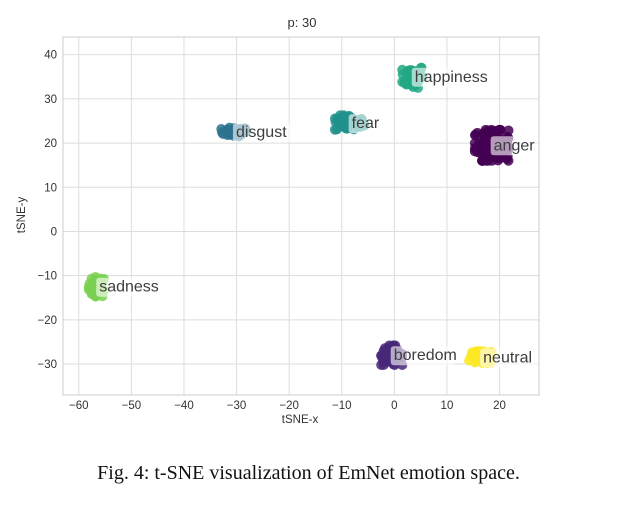 The image size is (617, 520). What do you see at coordinates (50, 188) in the screenshot?
I see `y-tick-label: 10` at bounding box center [50, 188].